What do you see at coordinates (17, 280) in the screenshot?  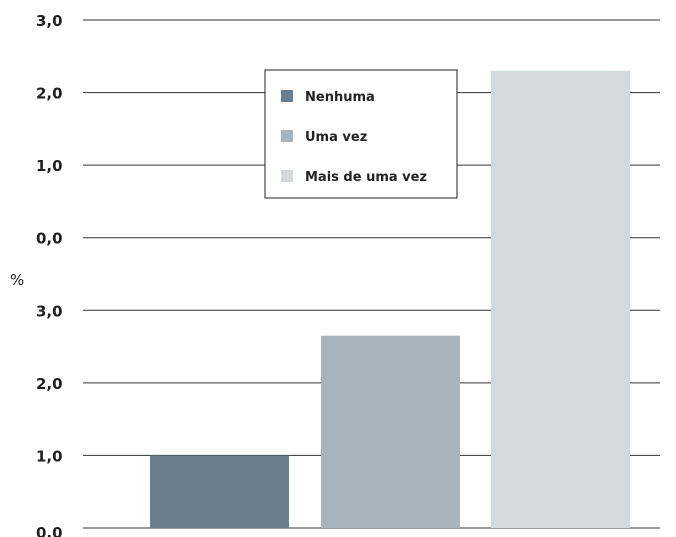 I see `y-axis-title: %` at bounding box center [17, 280].